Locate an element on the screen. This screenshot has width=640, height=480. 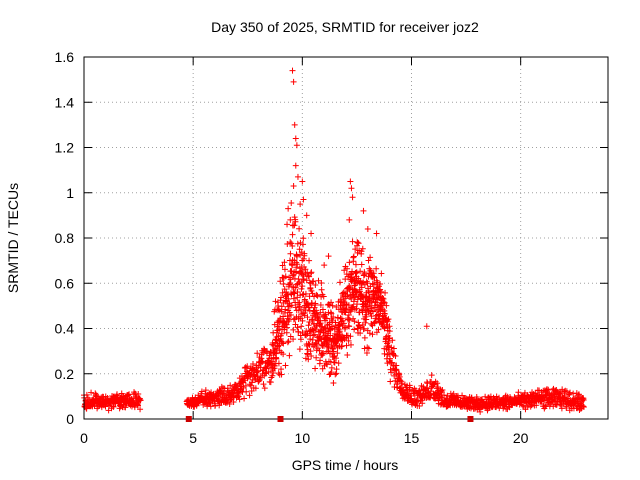
x-tick-label: 20 is located at coordinates (521, 438).